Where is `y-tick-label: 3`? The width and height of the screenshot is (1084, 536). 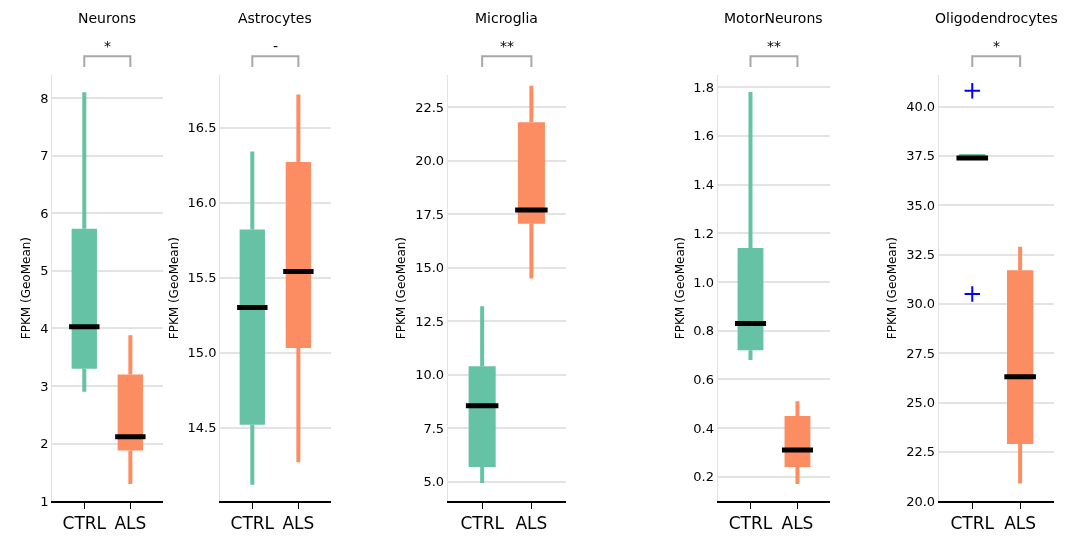 y-tick-label: 3 is located at coordinates (44, 386).